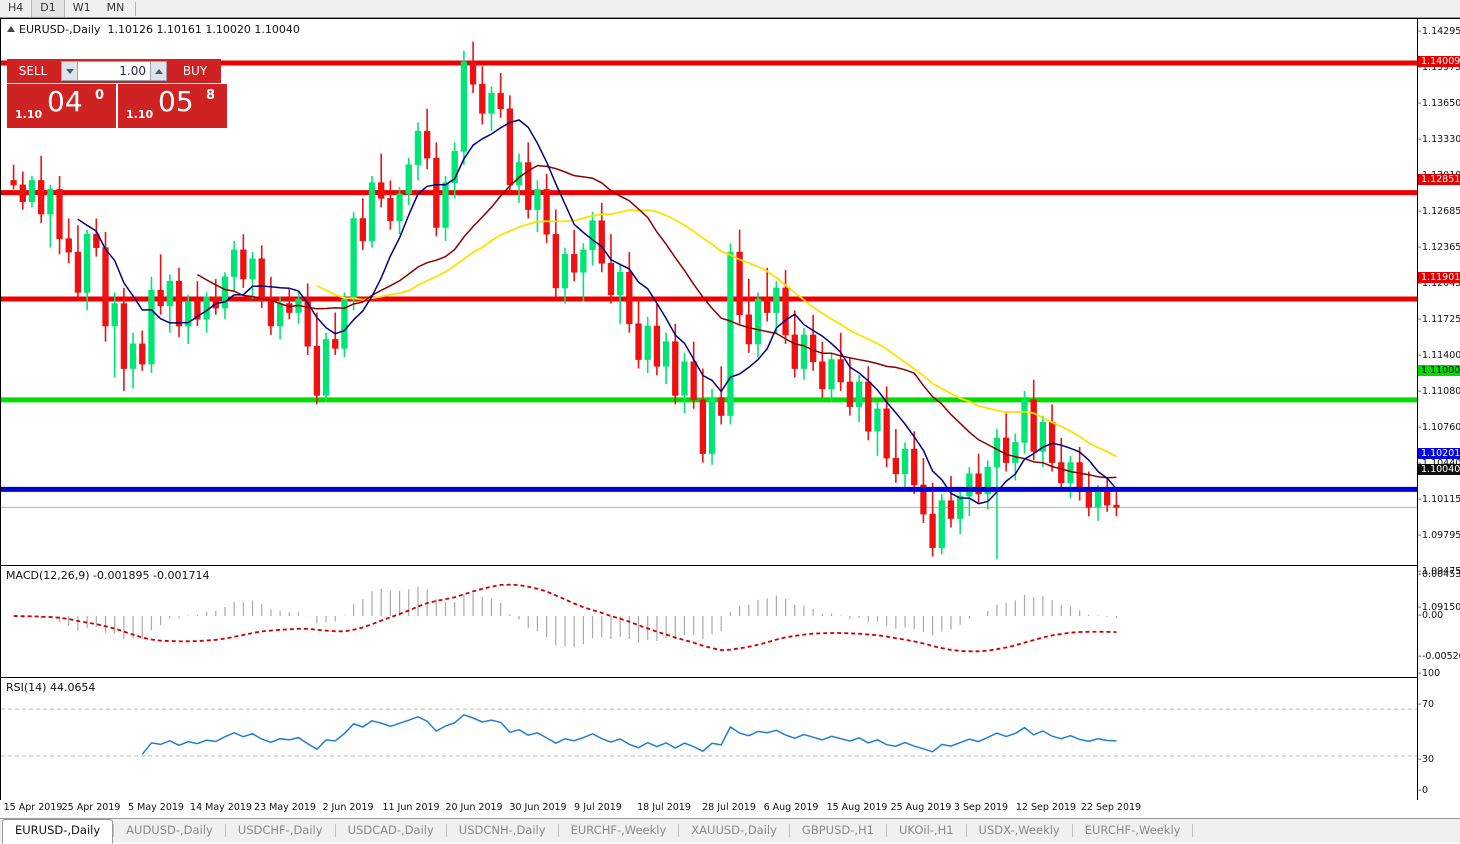  I want to click on sell-price-box: 1.10 04 0, so click(61, 106).